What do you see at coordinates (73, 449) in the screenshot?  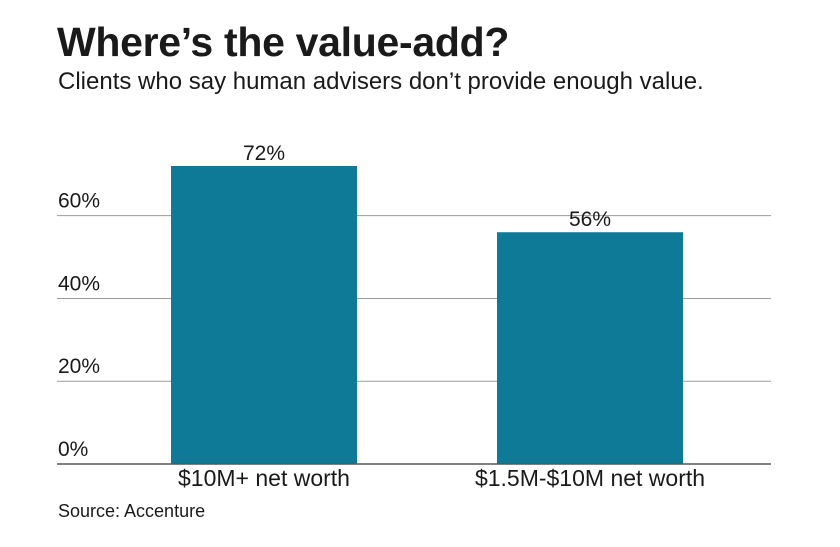 I see `y-tick-label: 0%` at bounding box center [73, 449].